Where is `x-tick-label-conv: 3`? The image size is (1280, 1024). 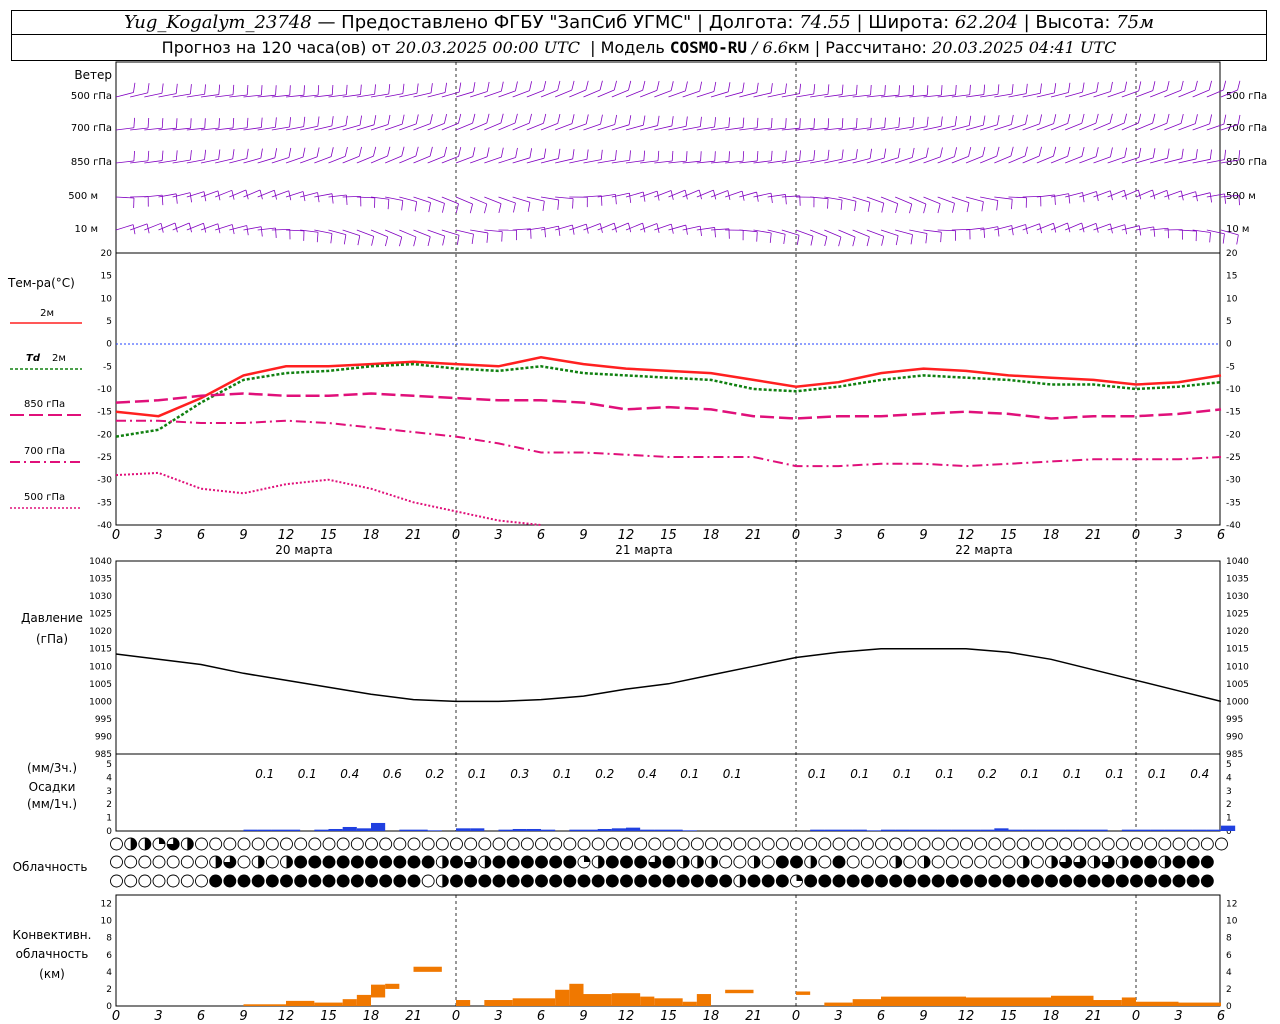 x-tick-label-conv: 3 is located at coordinates (158, 1016).